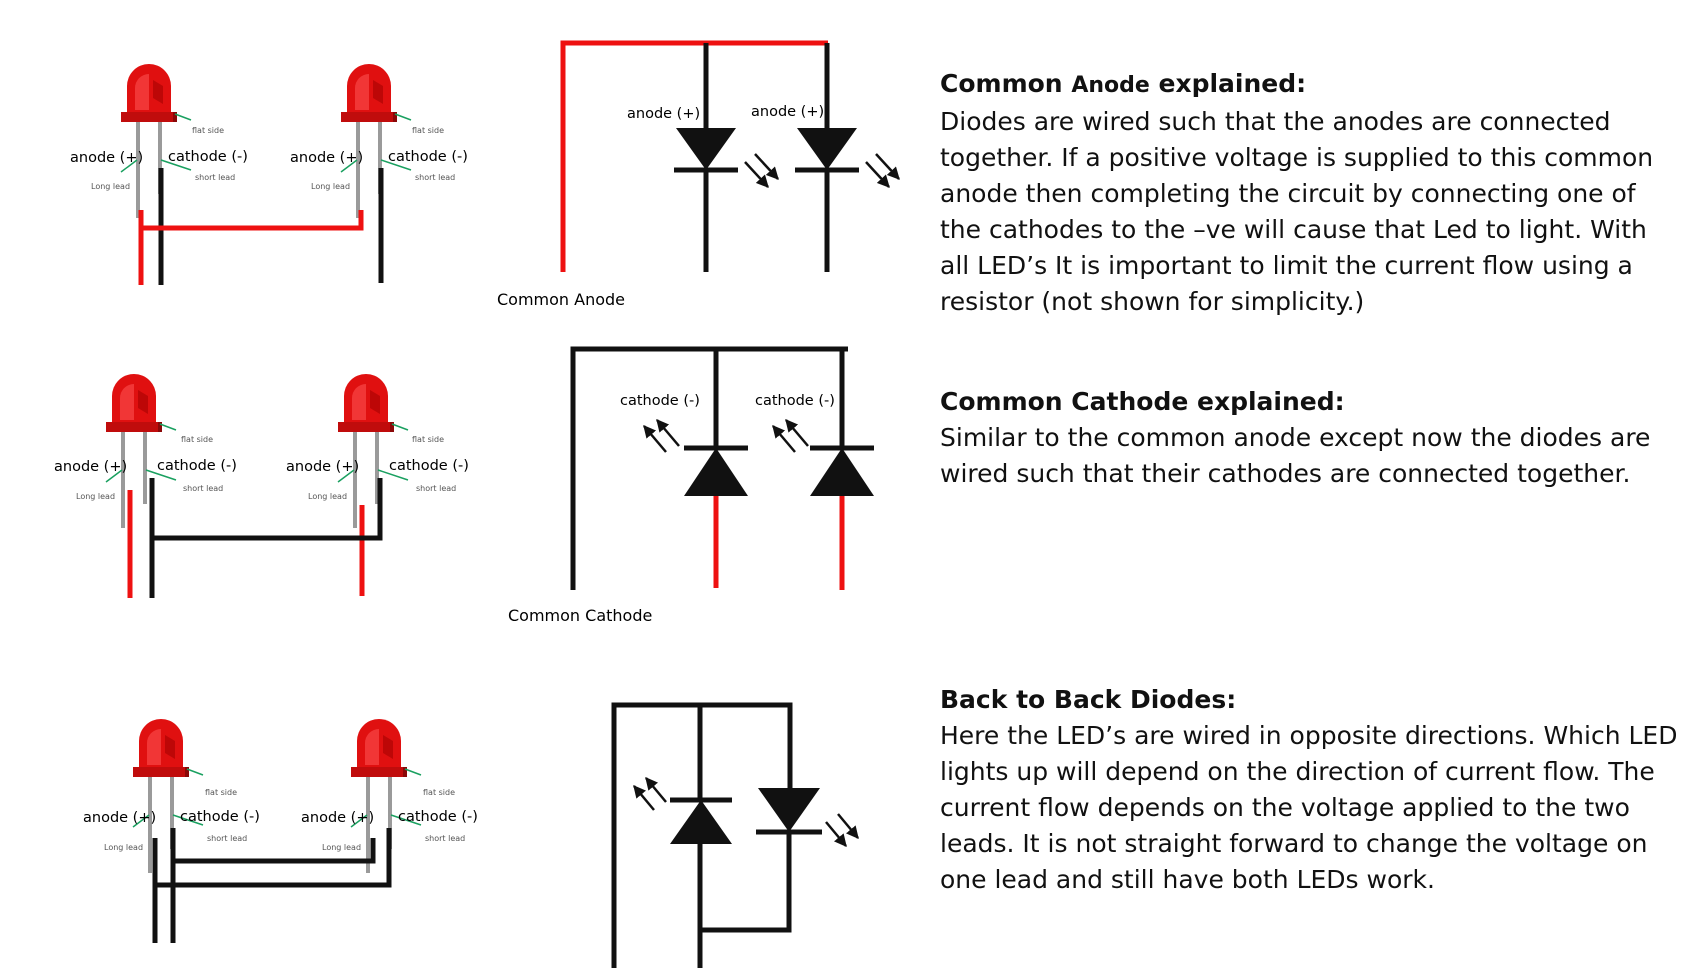  I want to click on common-anode-schematic: anode (+) anode (+) Common Anode, so click(698, 174).